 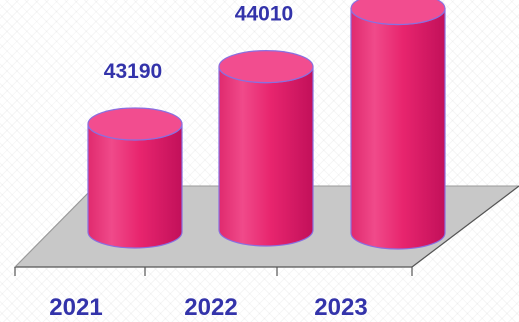 I want to click on category-label-2022: 2022, so click(x=210, y=307).